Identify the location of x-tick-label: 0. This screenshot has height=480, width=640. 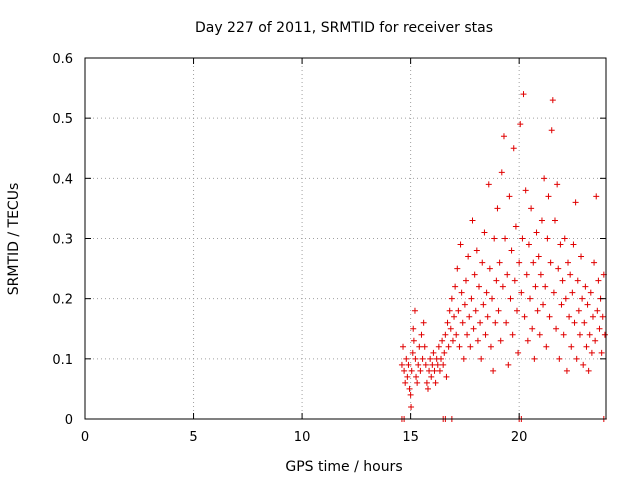
(85, 437).